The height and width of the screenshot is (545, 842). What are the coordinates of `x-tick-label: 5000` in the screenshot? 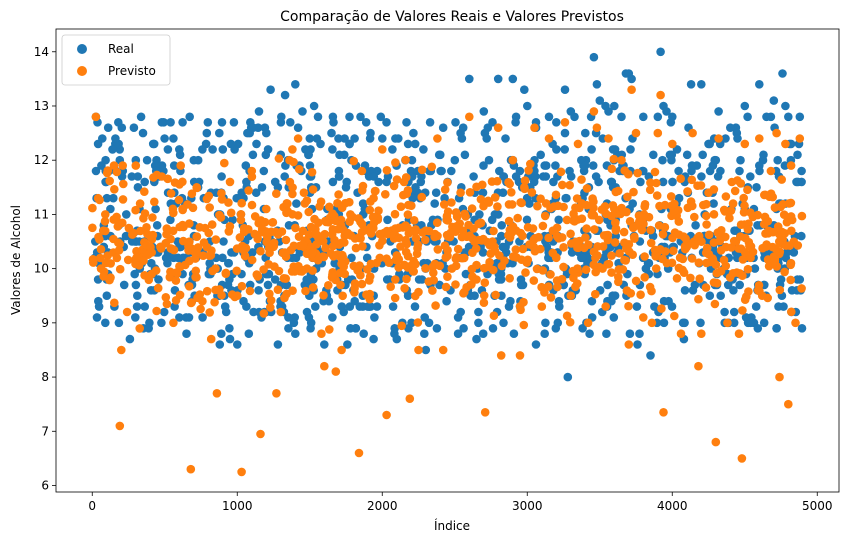 It's located at (817, 506).